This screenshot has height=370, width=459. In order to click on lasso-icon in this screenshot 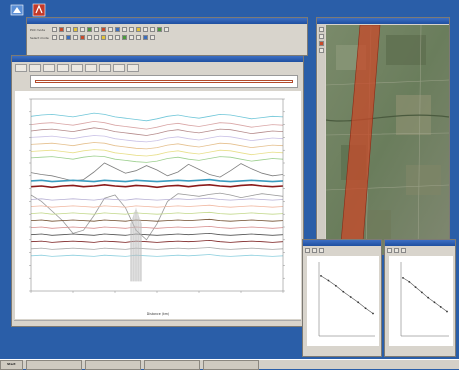, I will do `click(61, 37)`.